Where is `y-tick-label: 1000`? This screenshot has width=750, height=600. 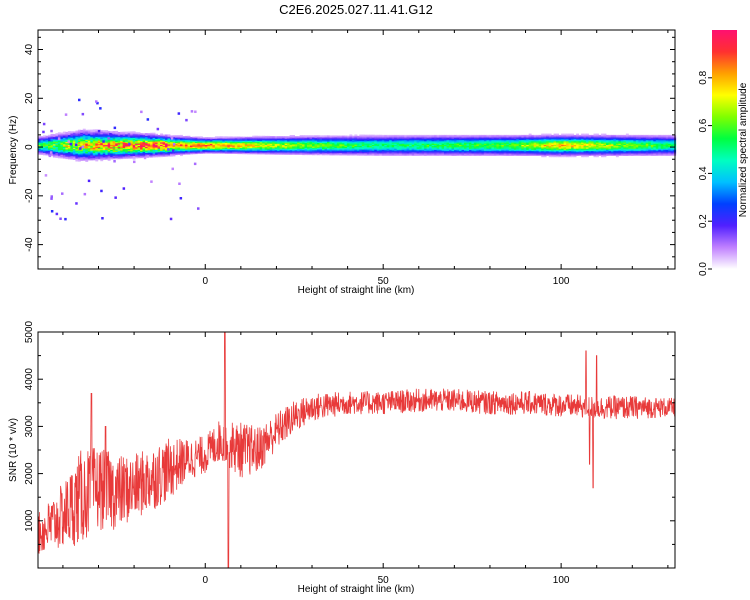
y-tick-label: 1000 is located at coordinates (29, 520).